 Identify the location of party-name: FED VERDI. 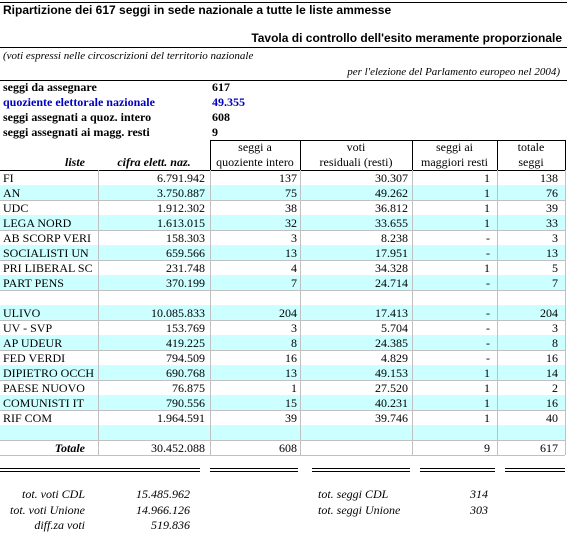
(34, 358).